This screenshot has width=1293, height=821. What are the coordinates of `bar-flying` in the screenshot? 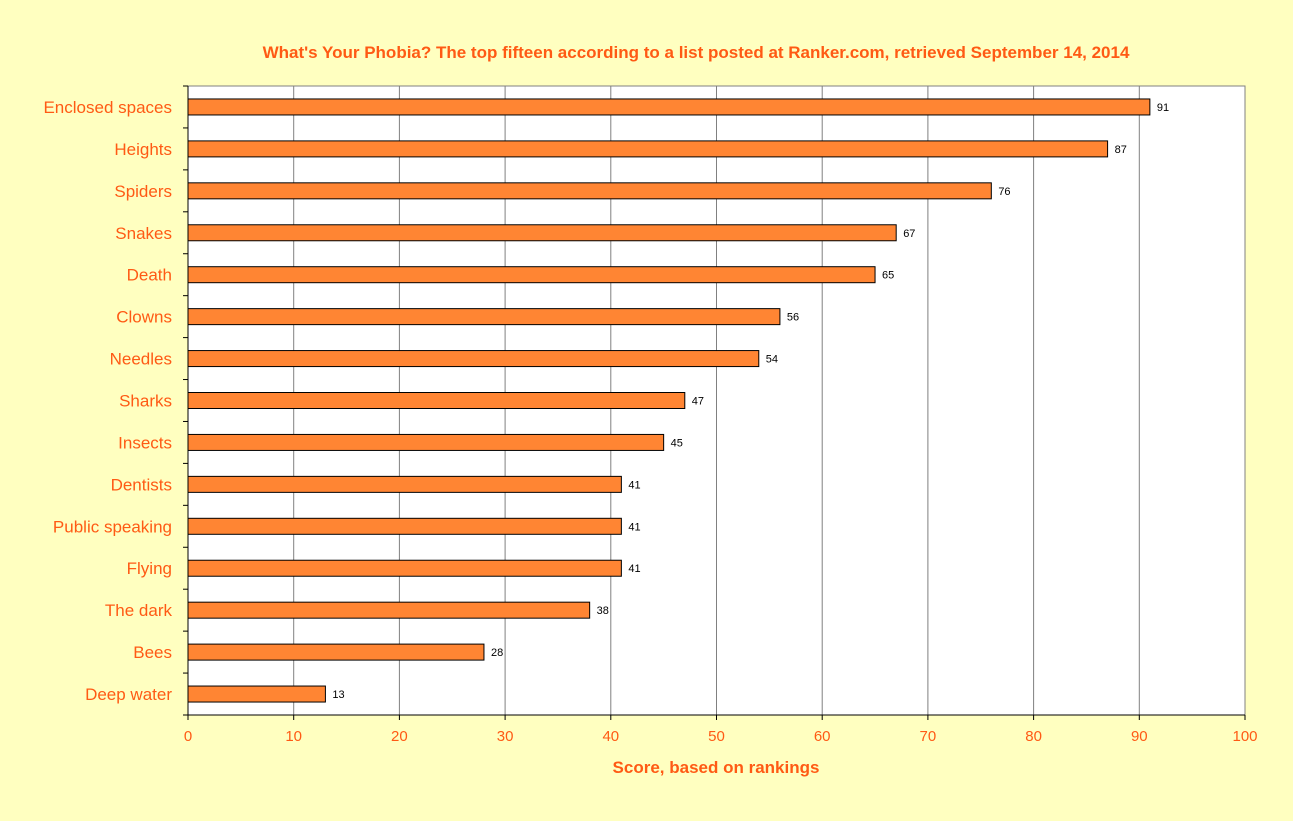 It's located at (404, 568).